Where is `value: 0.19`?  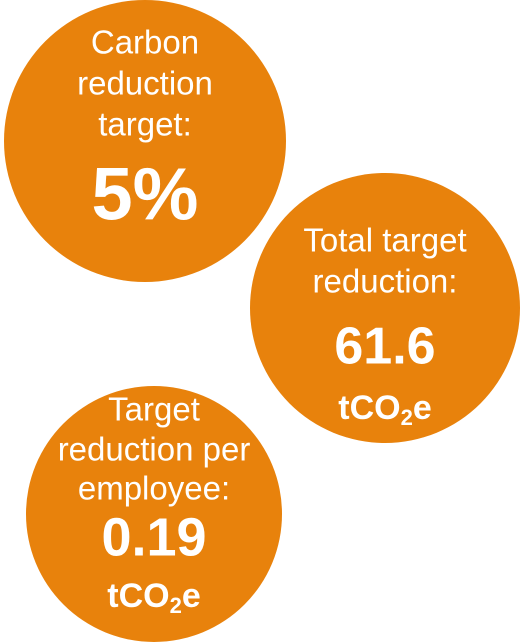
value: 0.19 is located at coordinates (153, 537).